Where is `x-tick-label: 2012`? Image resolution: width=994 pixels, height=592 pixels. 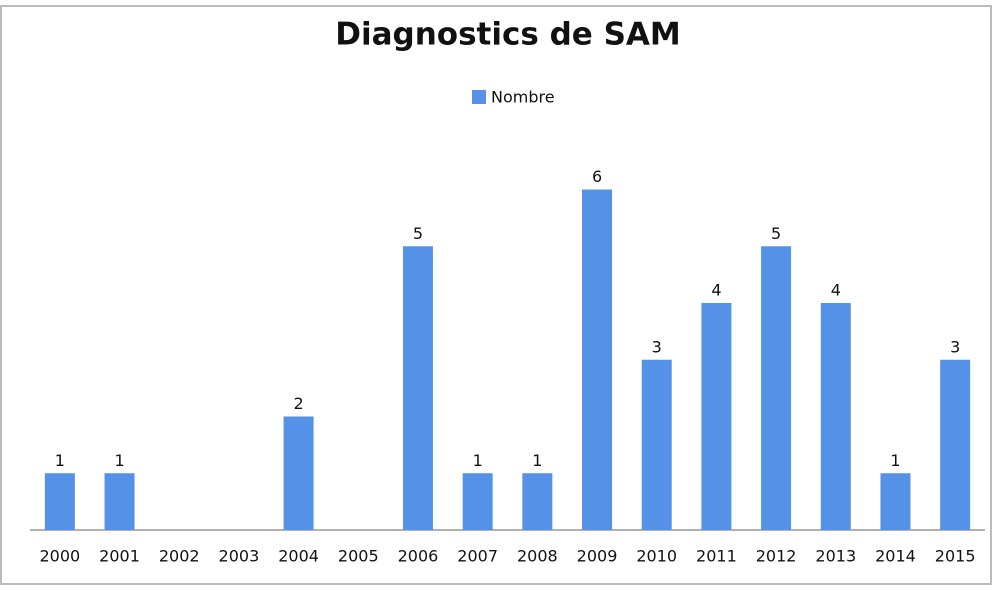
x-tick-label: 2012 is located at coordinates (776, 556).